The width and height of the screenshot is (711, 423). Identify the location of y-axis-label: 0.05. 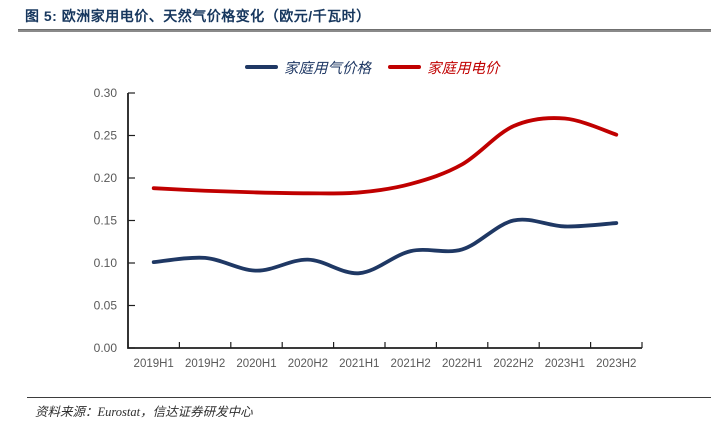
(106, 306).